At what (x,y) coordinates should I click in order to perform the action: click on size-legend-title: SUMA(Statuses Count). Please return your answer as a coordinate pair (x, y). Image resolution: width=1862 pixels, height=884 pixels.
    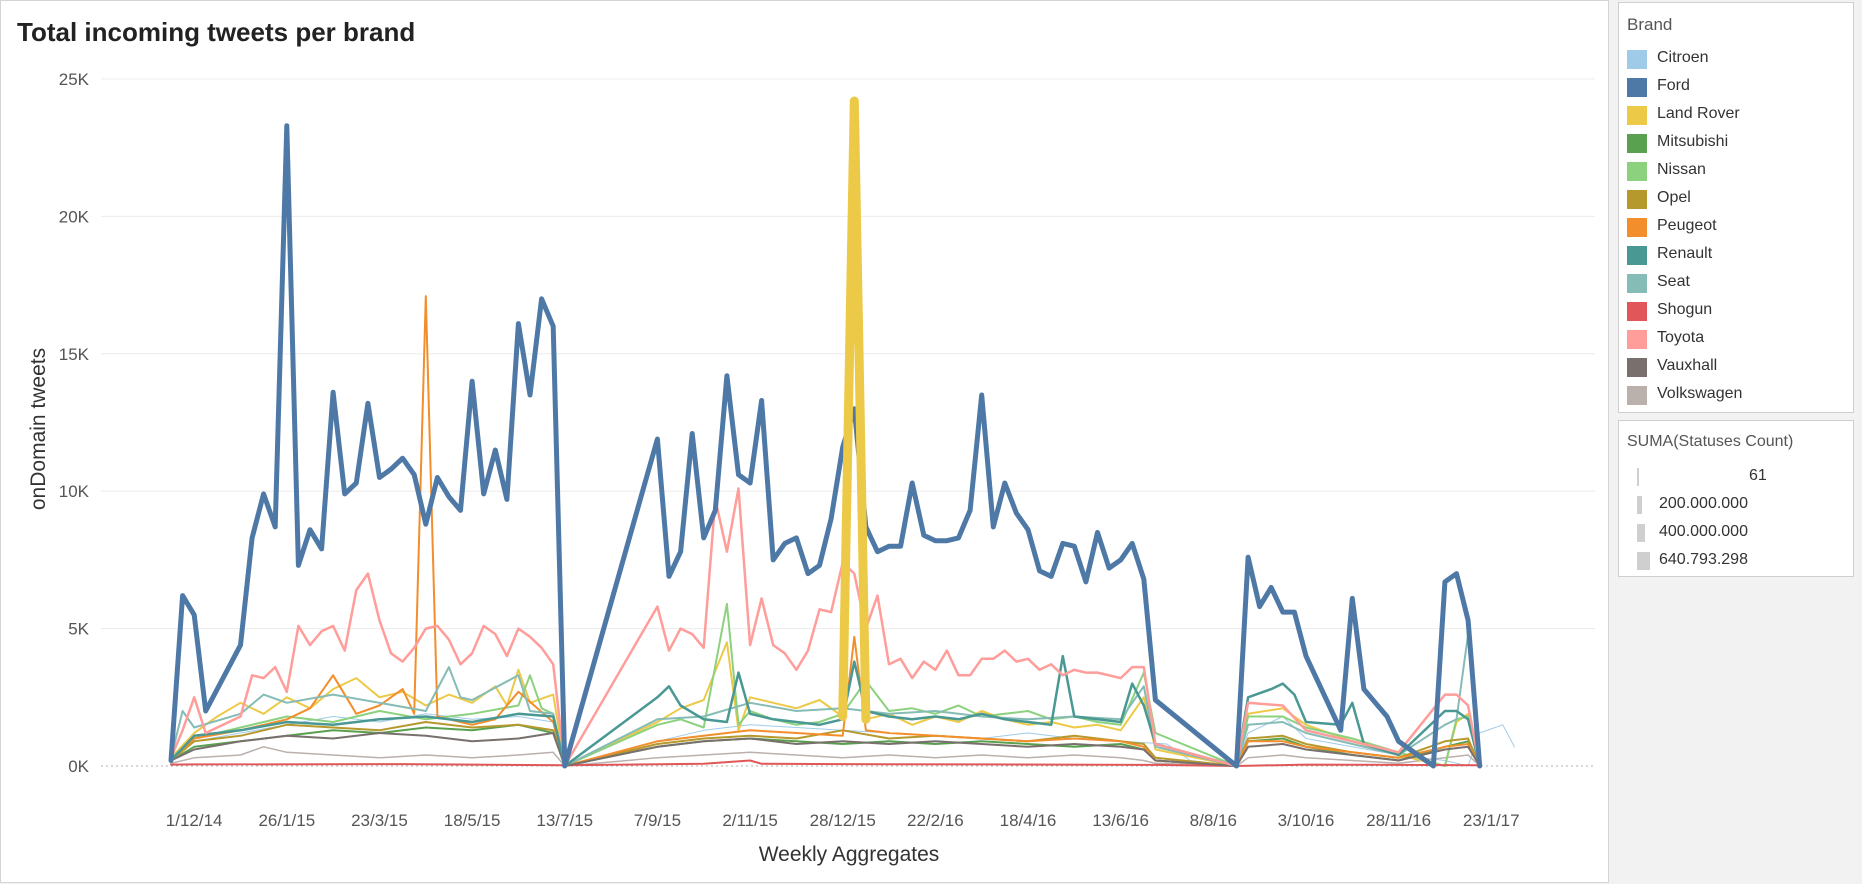
    Looking at the image, I should click on (1710, 441).